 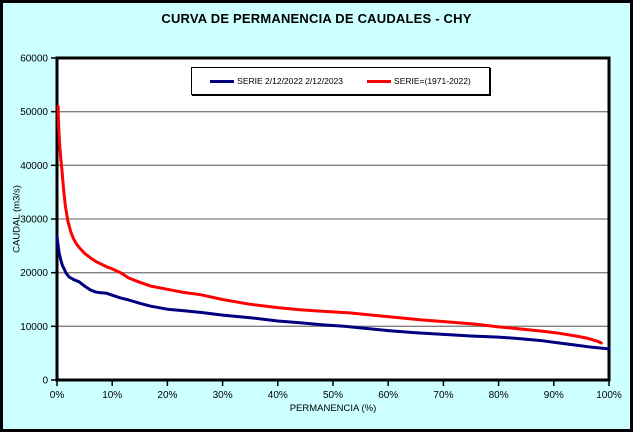 I want to click on y-tick-label: 60000, so click(x=34, y=59).